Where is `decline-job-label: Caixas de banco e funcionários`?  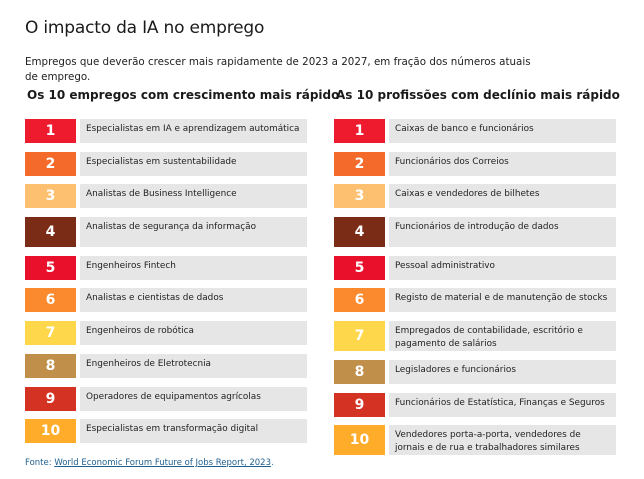
decline-job-label: Caixas de banco e funcionários is located at coordinates (502, 131).